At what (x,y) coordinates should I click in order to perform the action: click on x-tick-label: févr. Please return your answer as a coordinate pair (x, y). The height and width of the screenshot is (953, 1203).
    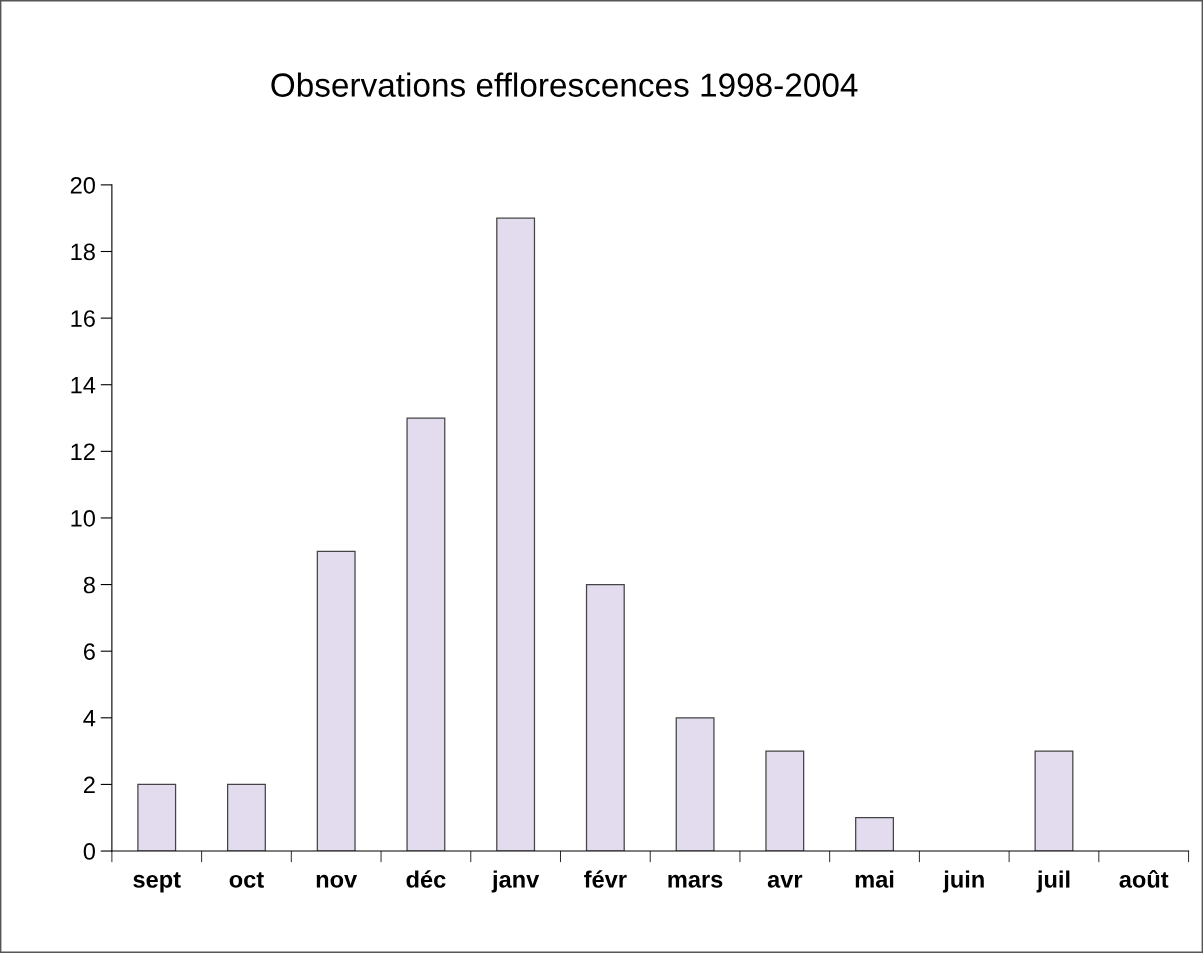
    Looking at the image, I should click on (605, 879).